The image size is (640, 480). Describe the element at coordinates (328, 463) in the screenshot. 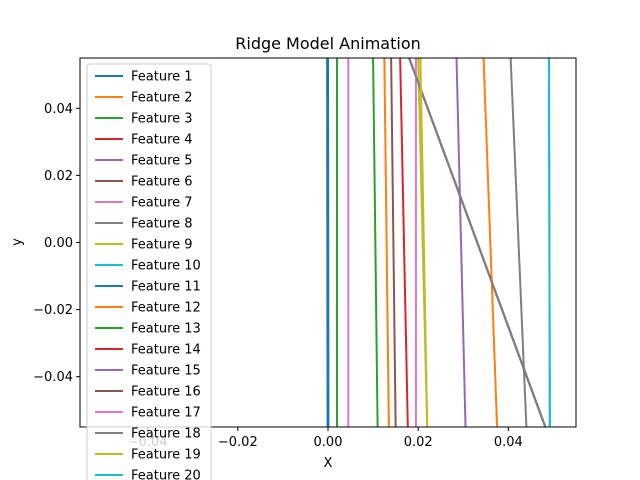

I see `x-axis-label: X` at that location.